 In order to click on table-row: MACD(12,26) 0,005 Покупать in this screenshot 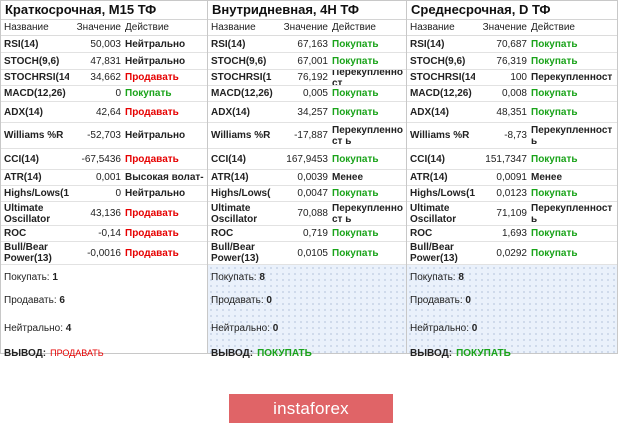, I will do `click(307, 94)`.